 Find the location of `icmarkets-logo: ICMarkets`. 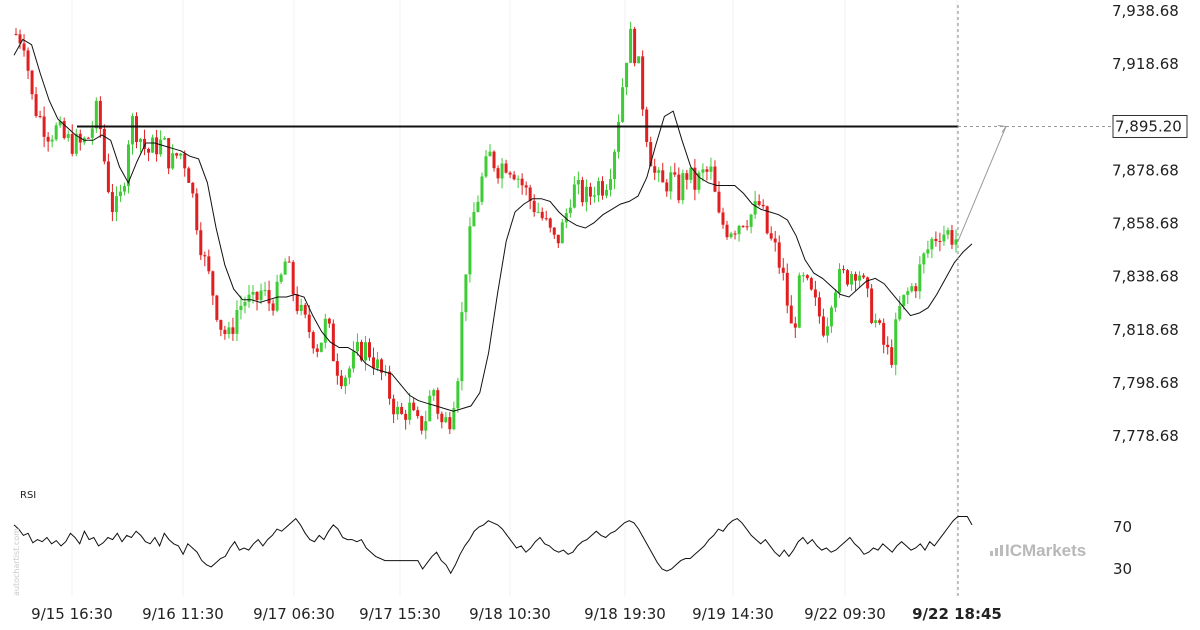

icmarkets-logo: ICMarkets is located at coordinates (1038, 550).